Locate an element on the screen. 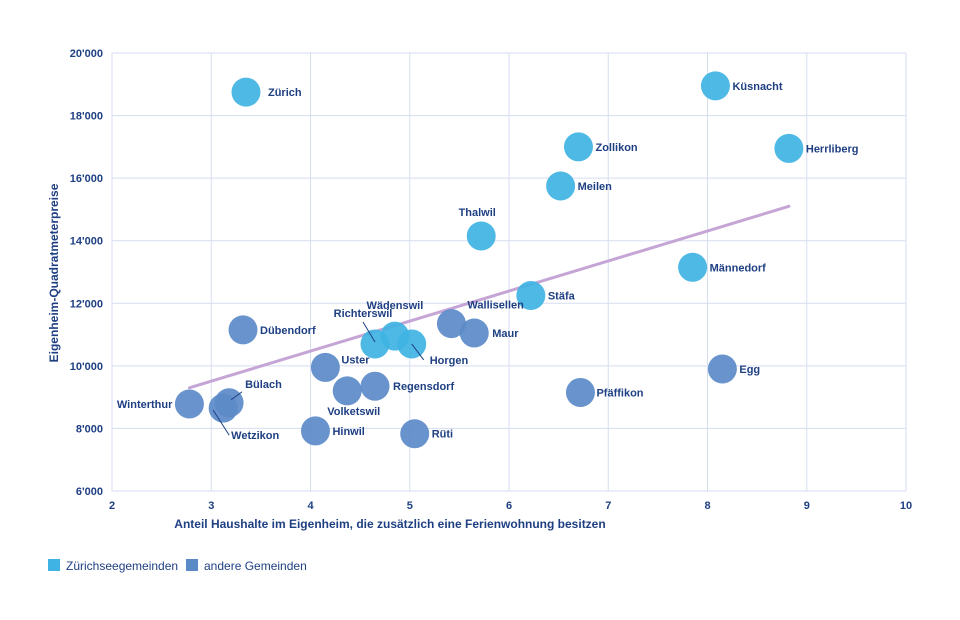 This screenshot has height=620, width=960. point-uster is located at coordinates (325, 367).